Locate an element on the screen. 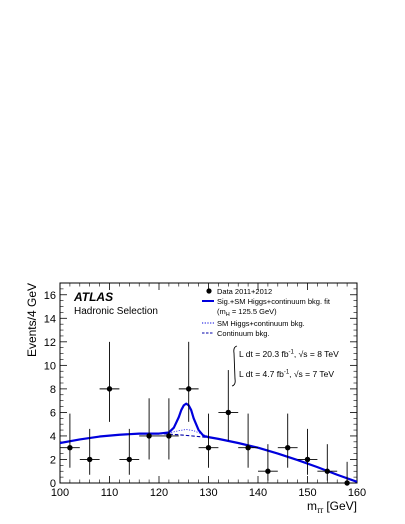 This screenshot has height=524, width=405. x-axis-title: mττ [GeV] is located at coordinates (332, 507).